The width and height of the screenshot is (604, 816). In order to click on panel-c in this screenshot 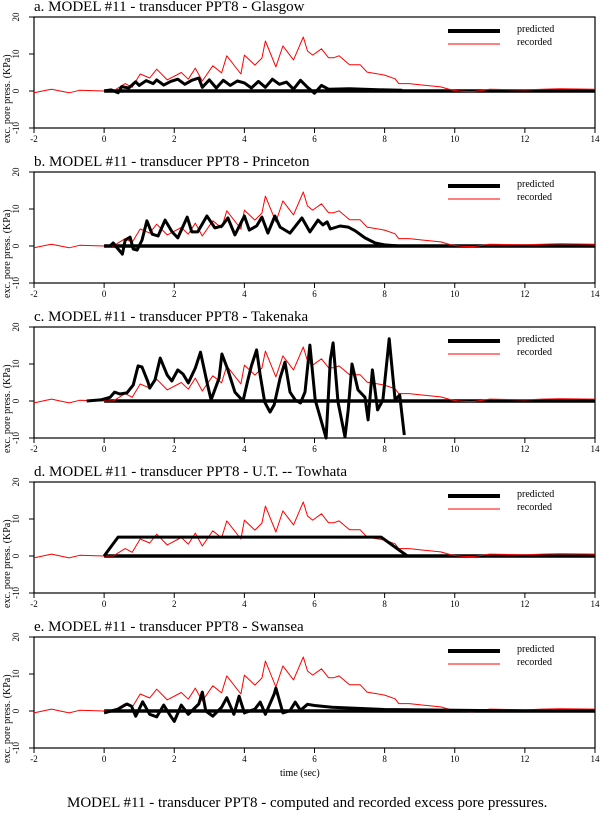, I will do `click(312, 384)`.